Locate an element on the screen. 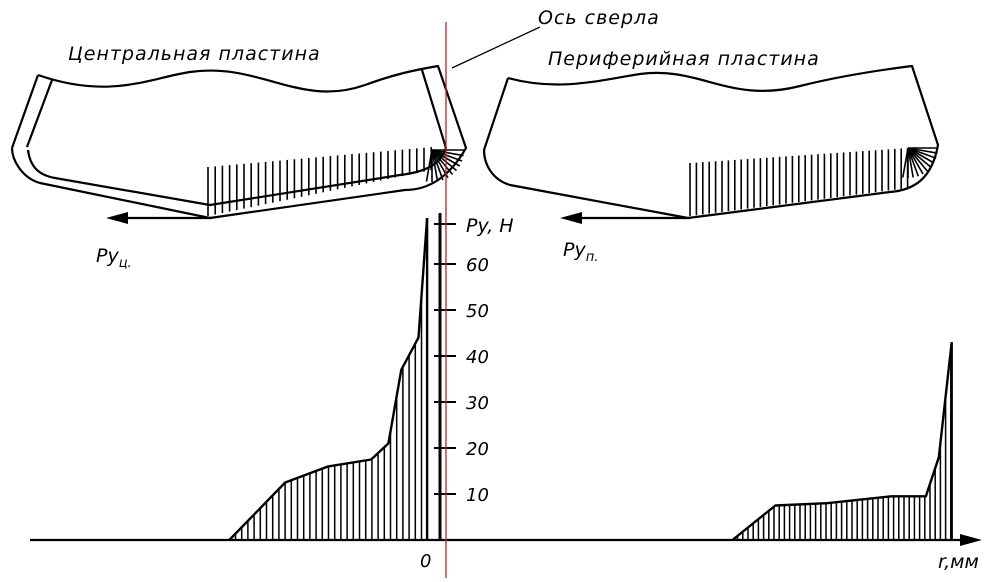  peripheral-plate-hatching is located at coordinates (813, 181).